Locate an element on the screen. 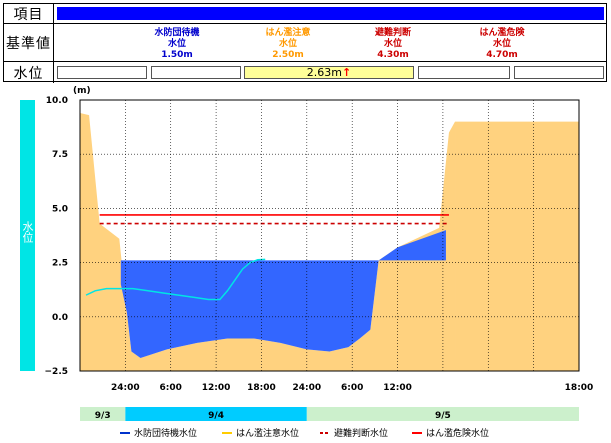  y-tick-label: 7.5 is located at coordinates (60, 155).